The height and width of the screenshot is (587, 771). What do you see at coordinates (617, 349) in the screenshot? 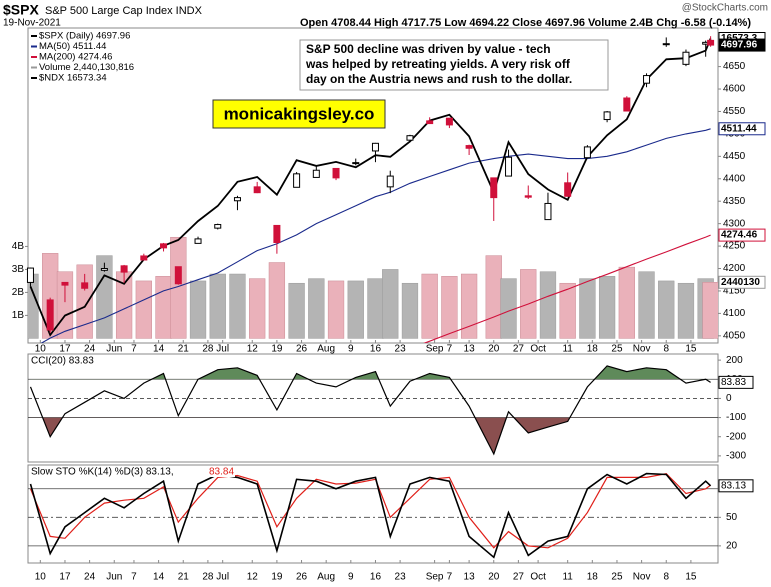
I see `x-tick-label: 25` at bounding box center [617, 349].